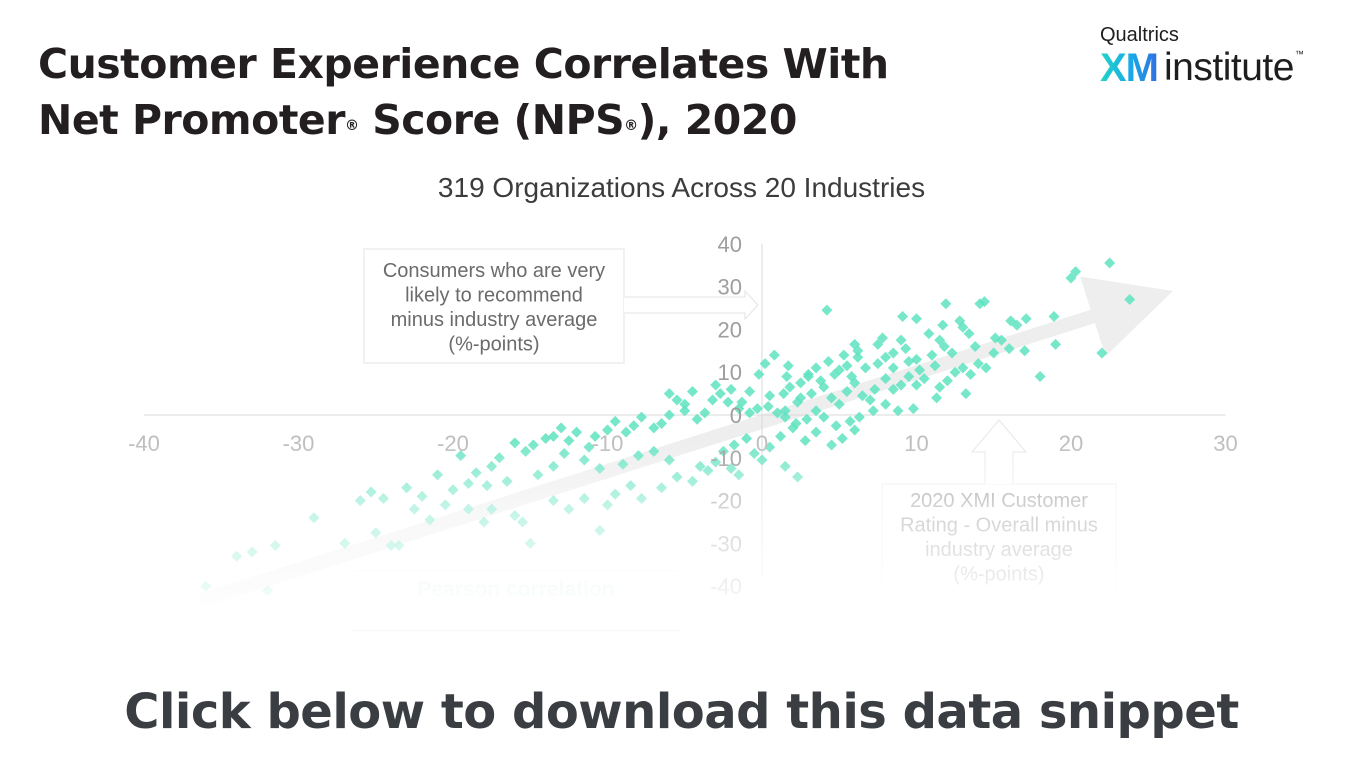 The height and width of the screenshot is (767, 1363). I want to click on logo-brand: Qualtrics, so click(1139, 35).